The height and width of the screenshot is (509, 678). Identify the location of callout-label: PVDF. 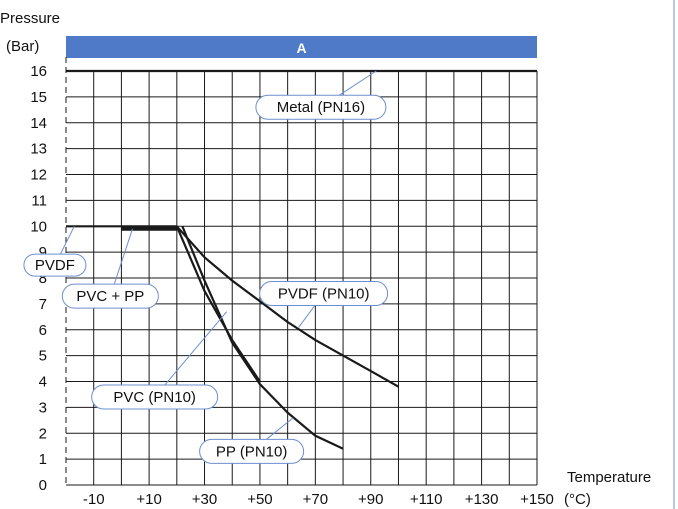
(55, 265).